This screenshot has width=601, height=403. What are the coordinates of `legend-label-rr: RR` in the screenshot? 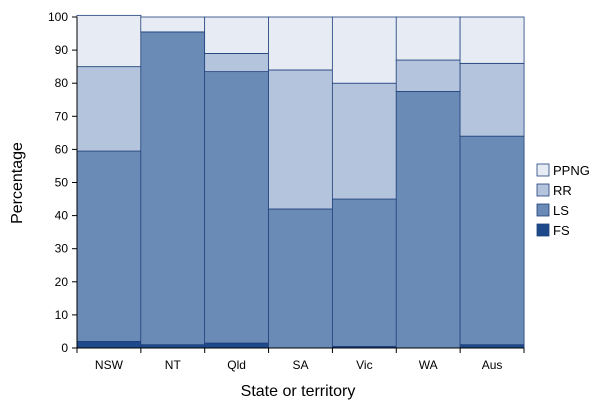 It's located at (562, 190).